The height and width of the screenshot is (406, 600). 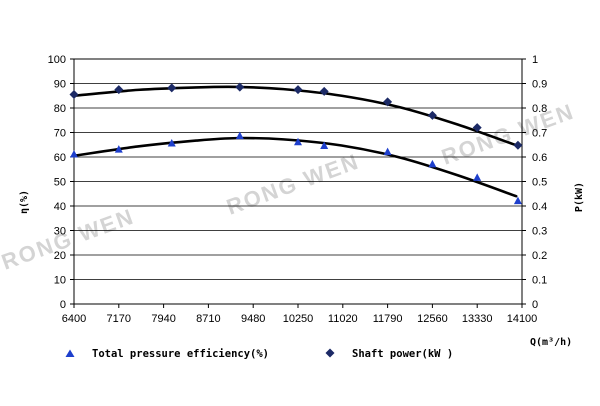 What do you see at coordinates (522, 319) in the screenshot?
I see `x-tick-label: 14100` at bounding box center [522, 319].